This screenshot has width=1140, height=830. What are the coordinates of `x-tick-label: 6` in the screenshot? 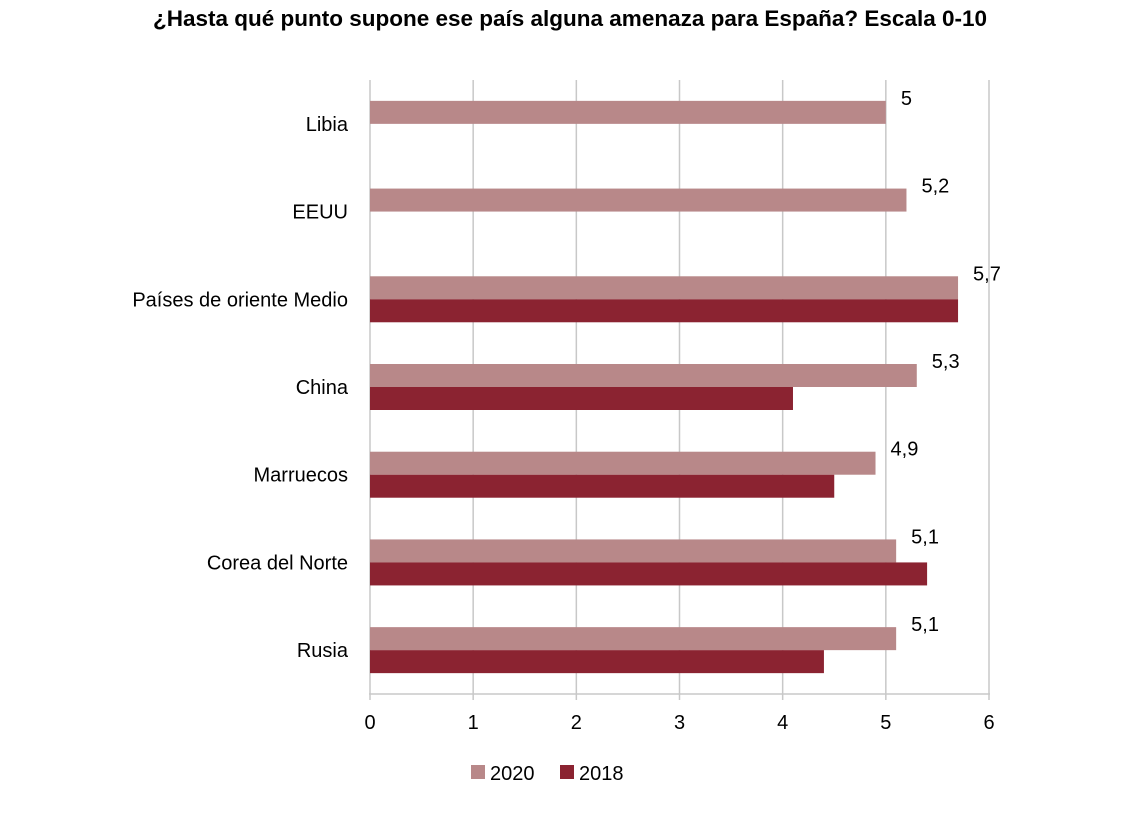 It's located at (988, 723).